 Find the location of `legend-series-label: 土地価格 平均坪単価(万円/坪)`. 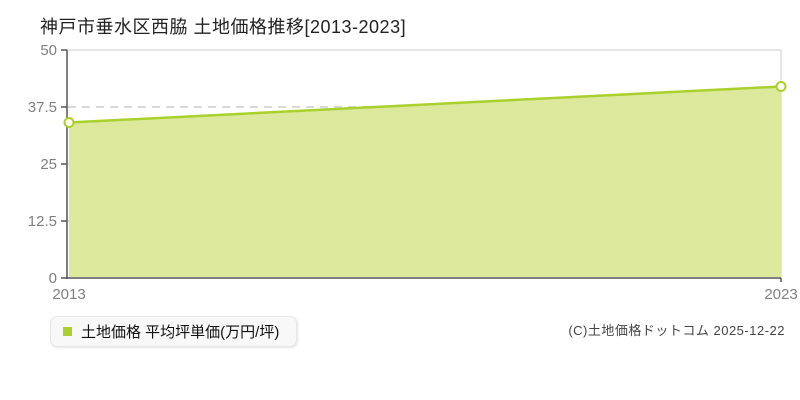

legend-series-label: 土地価格 平均坪単価(万円/坪) is located at coordinates (180, 332).